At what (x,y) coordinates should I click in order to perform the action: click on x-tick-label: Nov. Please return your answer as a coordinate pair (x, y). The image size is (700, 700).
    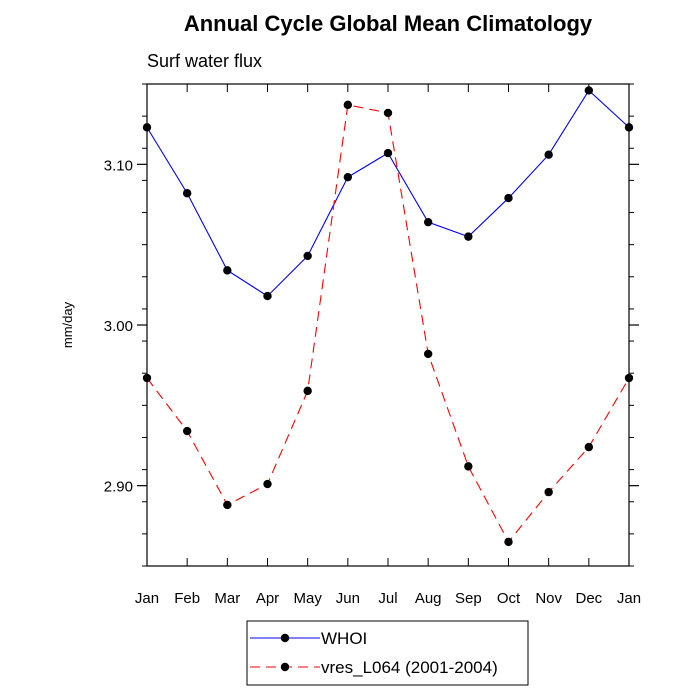
    Looking at the image, I should click on (548, 598).